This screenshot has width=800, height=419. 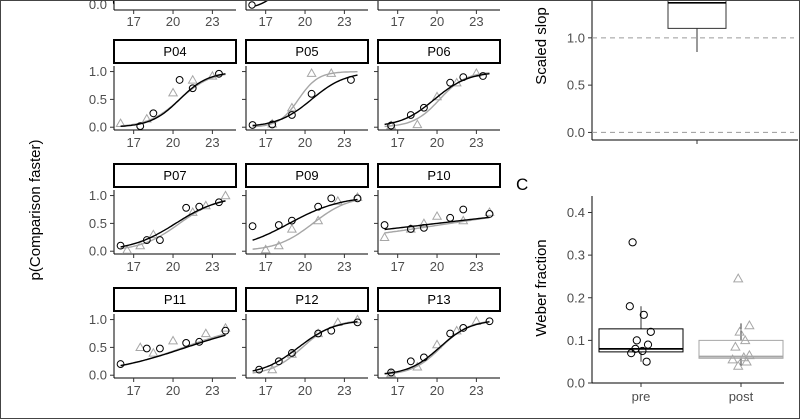 What do you see at coordinates (576, 85) in the screenshot?
I see `slope-y-tick-label: 0.5` at bounding box center [576, 85].